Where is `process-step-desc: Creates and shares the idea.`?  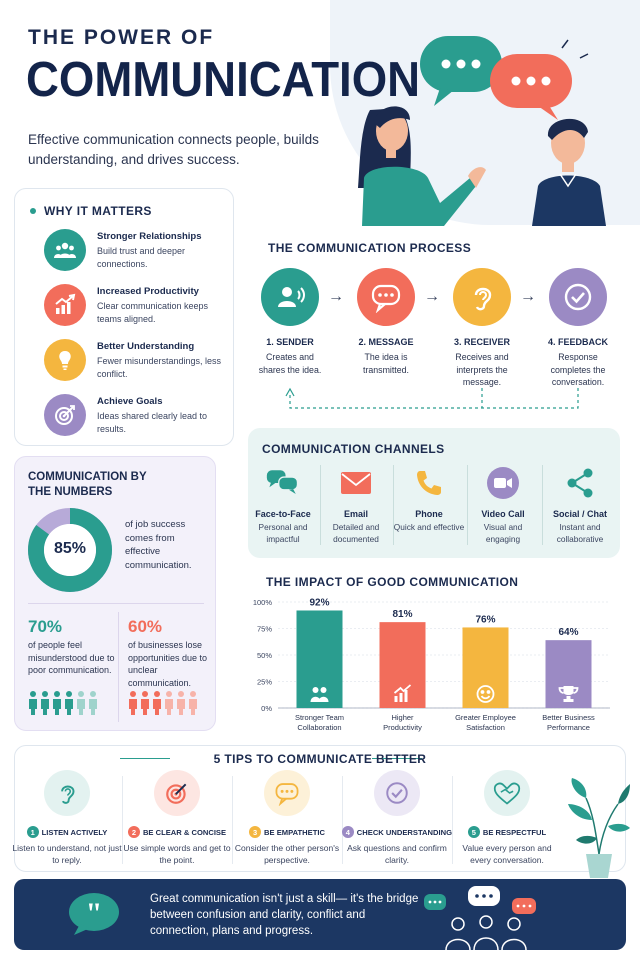 process-step-desc: Creates and shares the idea. is located at coordinates (290, 363).